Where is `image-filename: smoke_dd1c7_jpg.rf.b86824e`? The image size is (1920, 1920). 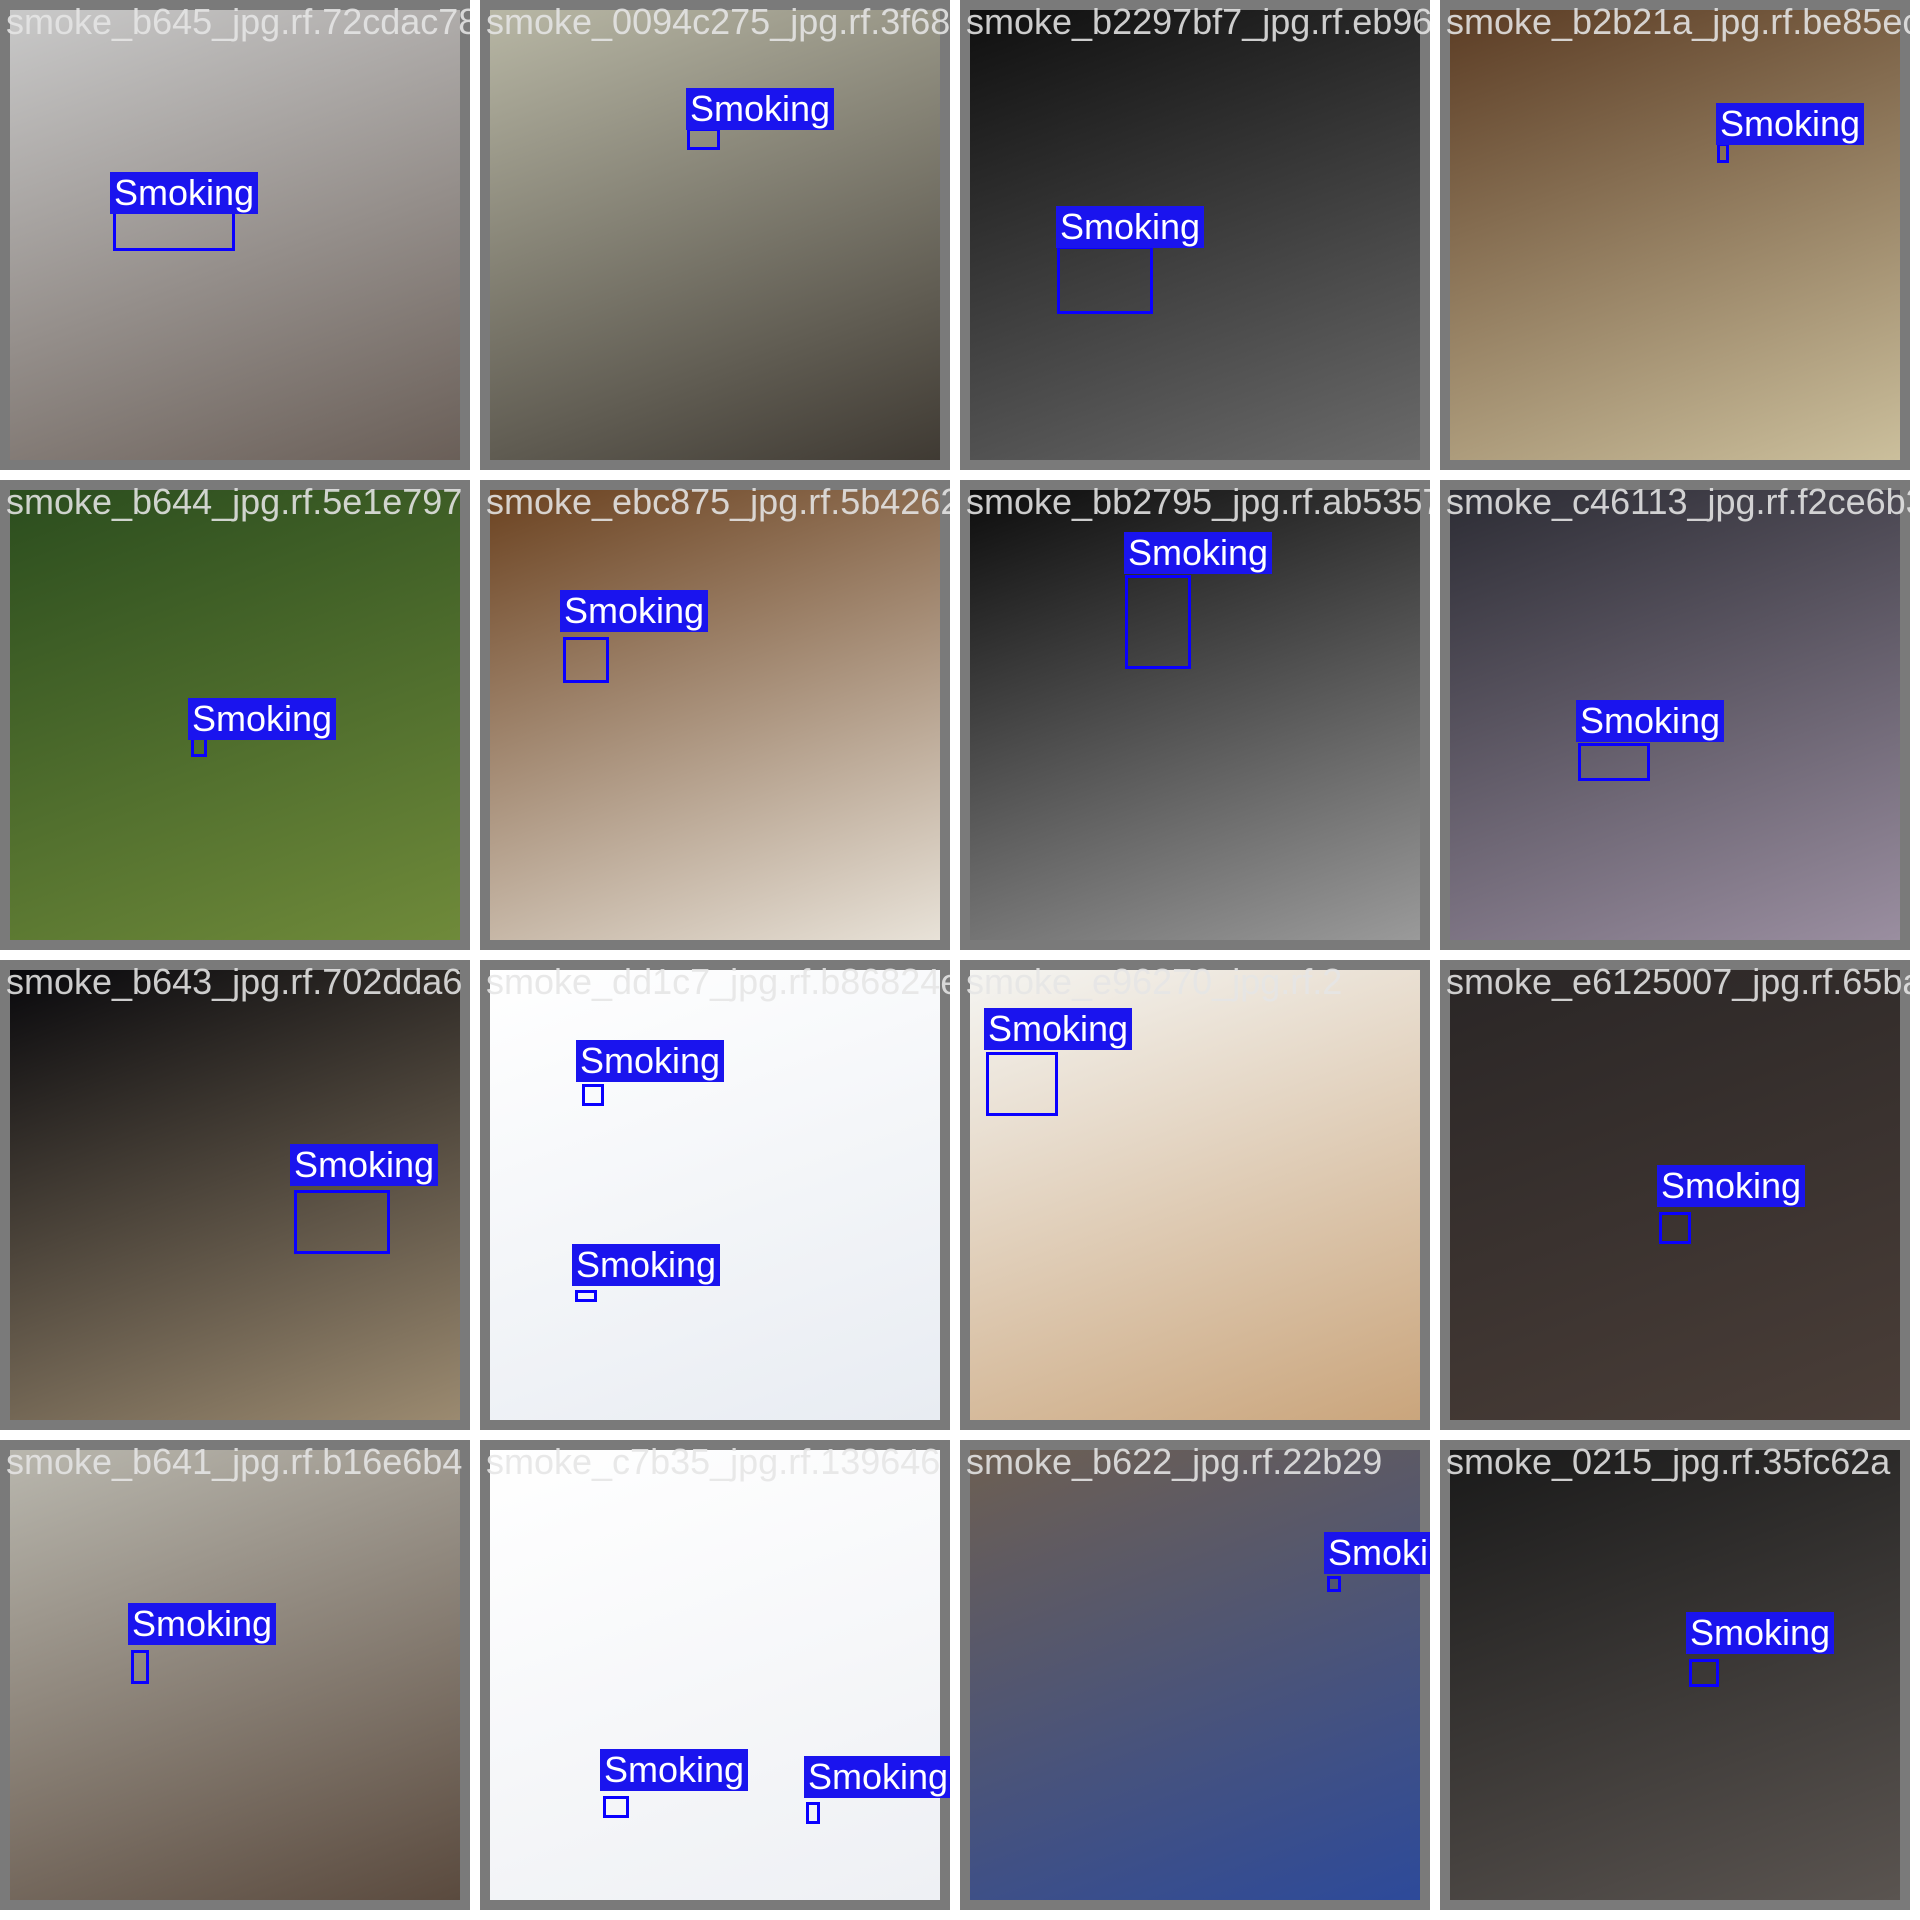
image-filename: smoke_dd1c7_jpg.rf.b86824e is located at coordinates (718, 982).